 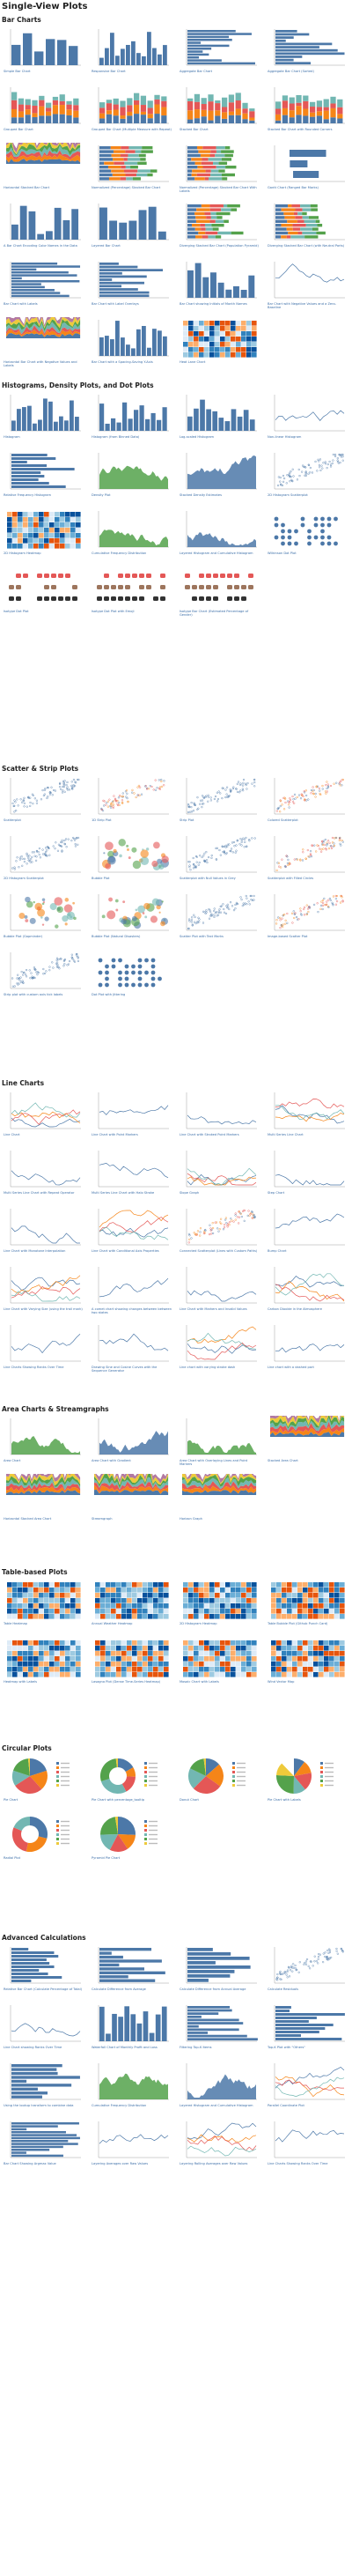 I want to click on example-link: Calculate Residuals, so click(x=283, y=1990).